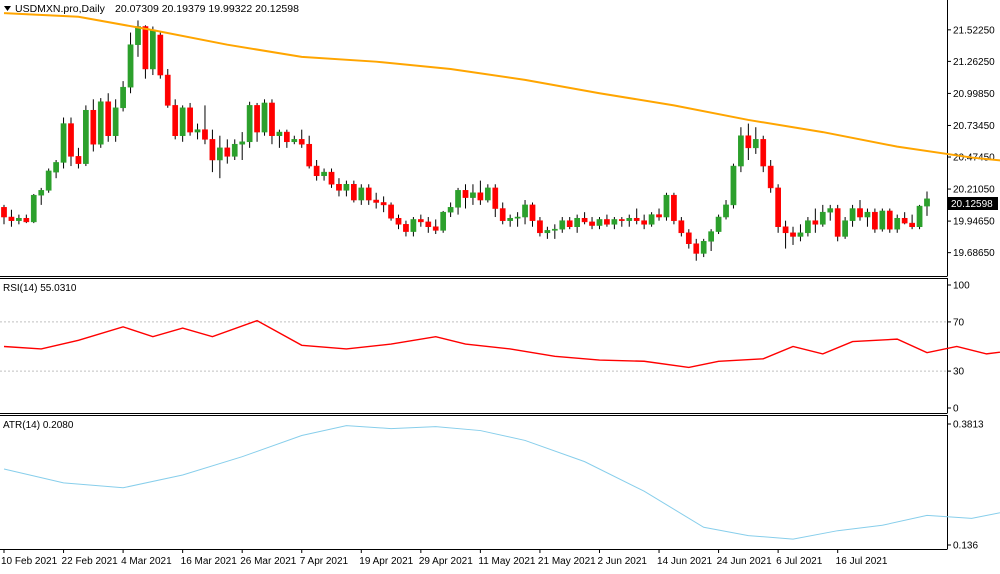 The image size is (1000, 574). I want to click on atr-axis: 0.3813 0.136, so click(965, 486).